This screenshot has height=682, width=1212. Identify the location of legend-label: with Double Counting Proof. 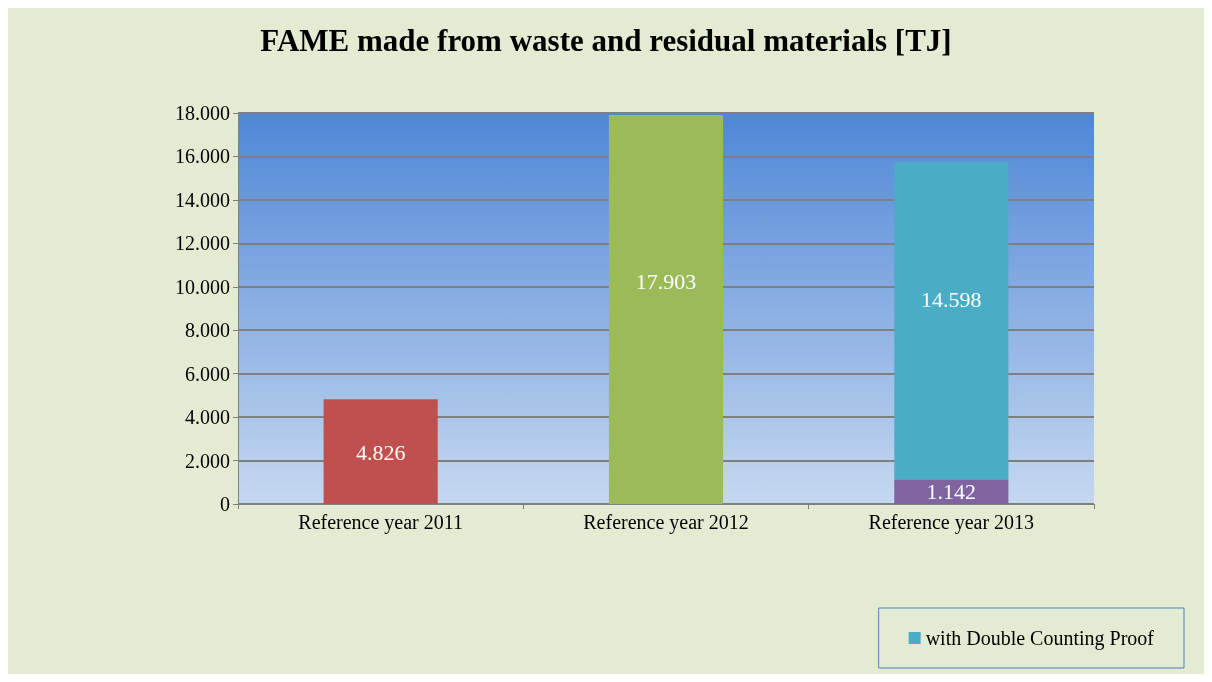
(1040, 638).